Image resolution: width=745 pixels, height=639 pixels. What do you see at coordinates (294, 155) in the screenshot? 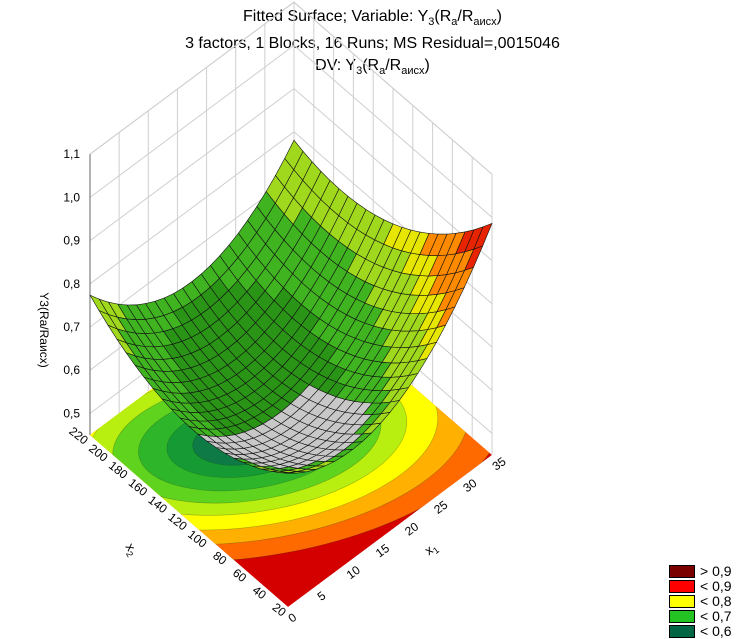
I see `surface-cell` at bounding box center [294, 155].